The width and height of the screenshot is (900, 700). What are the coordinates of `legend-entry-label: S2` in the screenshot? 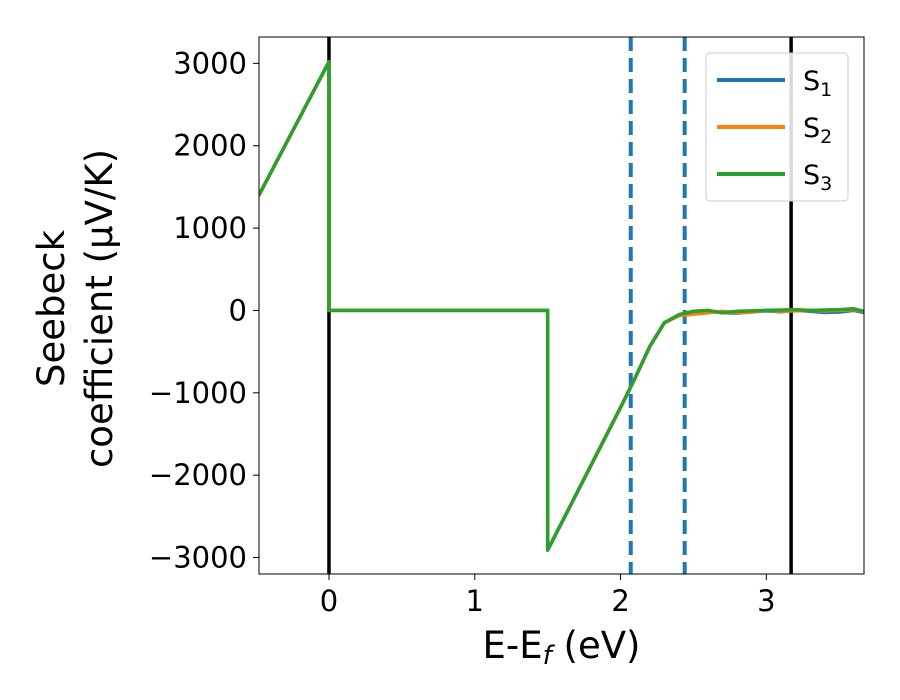 It's located at (817, 130).